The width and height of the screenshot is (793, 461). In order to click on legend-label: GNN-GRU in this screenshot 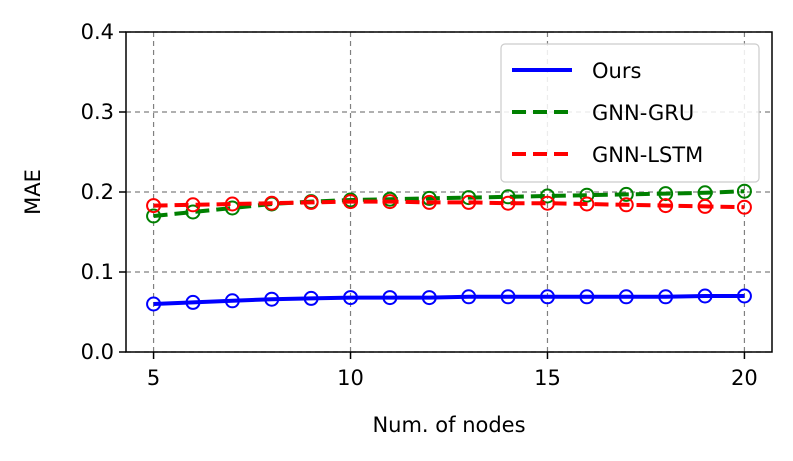, I will do `click(643, 113)`.